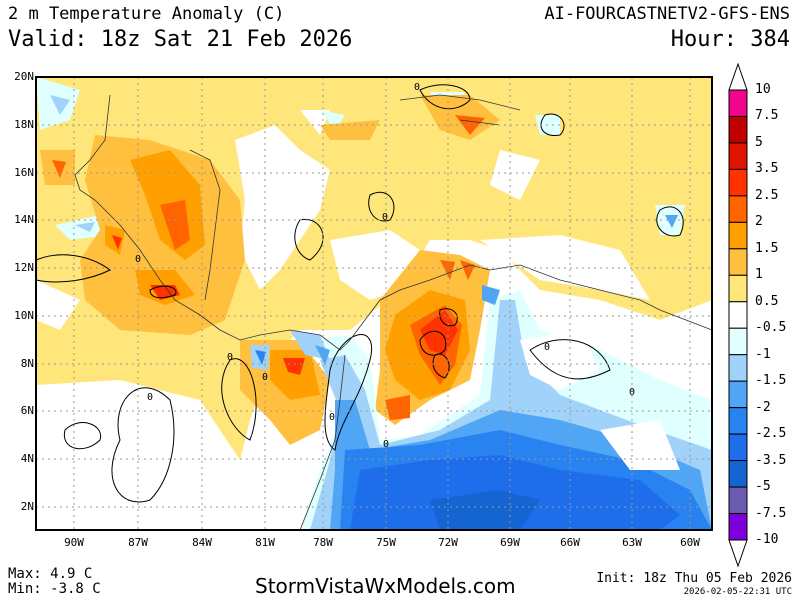 This screenshot has width=800, height=600. I want to click on colorbar-label: 5, so click(759, 142).